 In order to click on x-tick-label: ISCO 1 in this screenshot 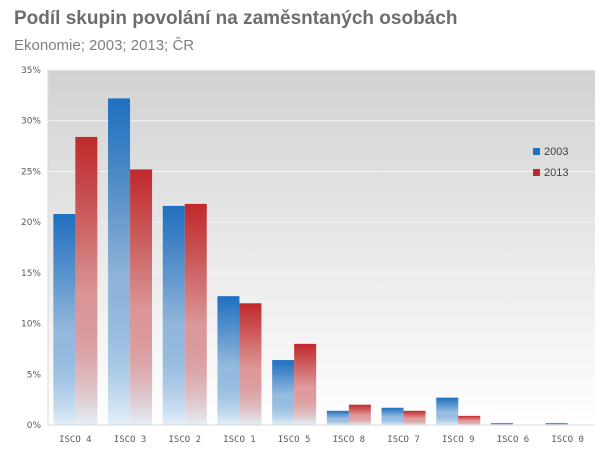, I will do `click(239, 440)`.